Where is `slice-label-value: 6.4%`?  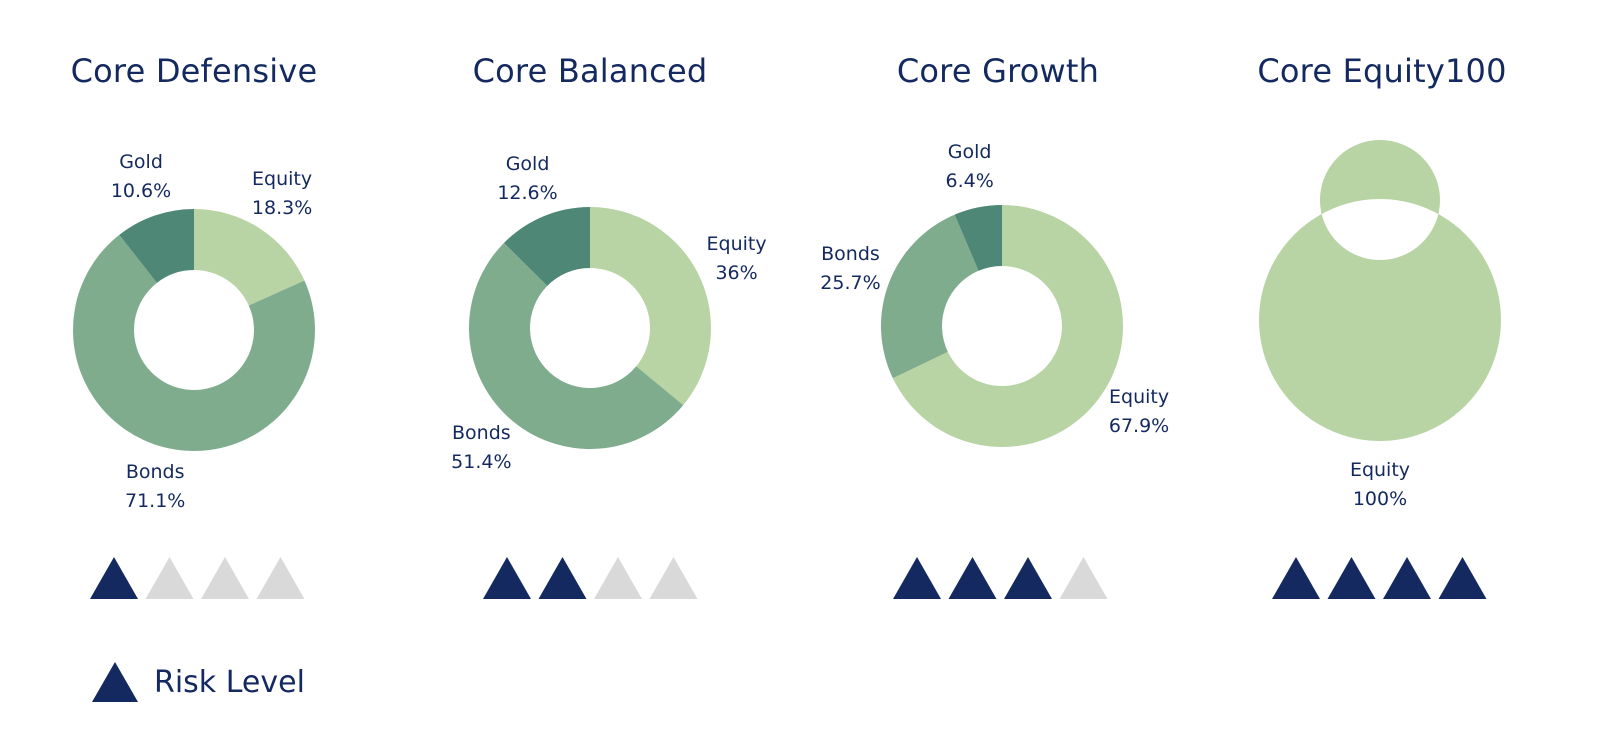
slice-label-value: 6.4% is located at coordinates (969, 181).